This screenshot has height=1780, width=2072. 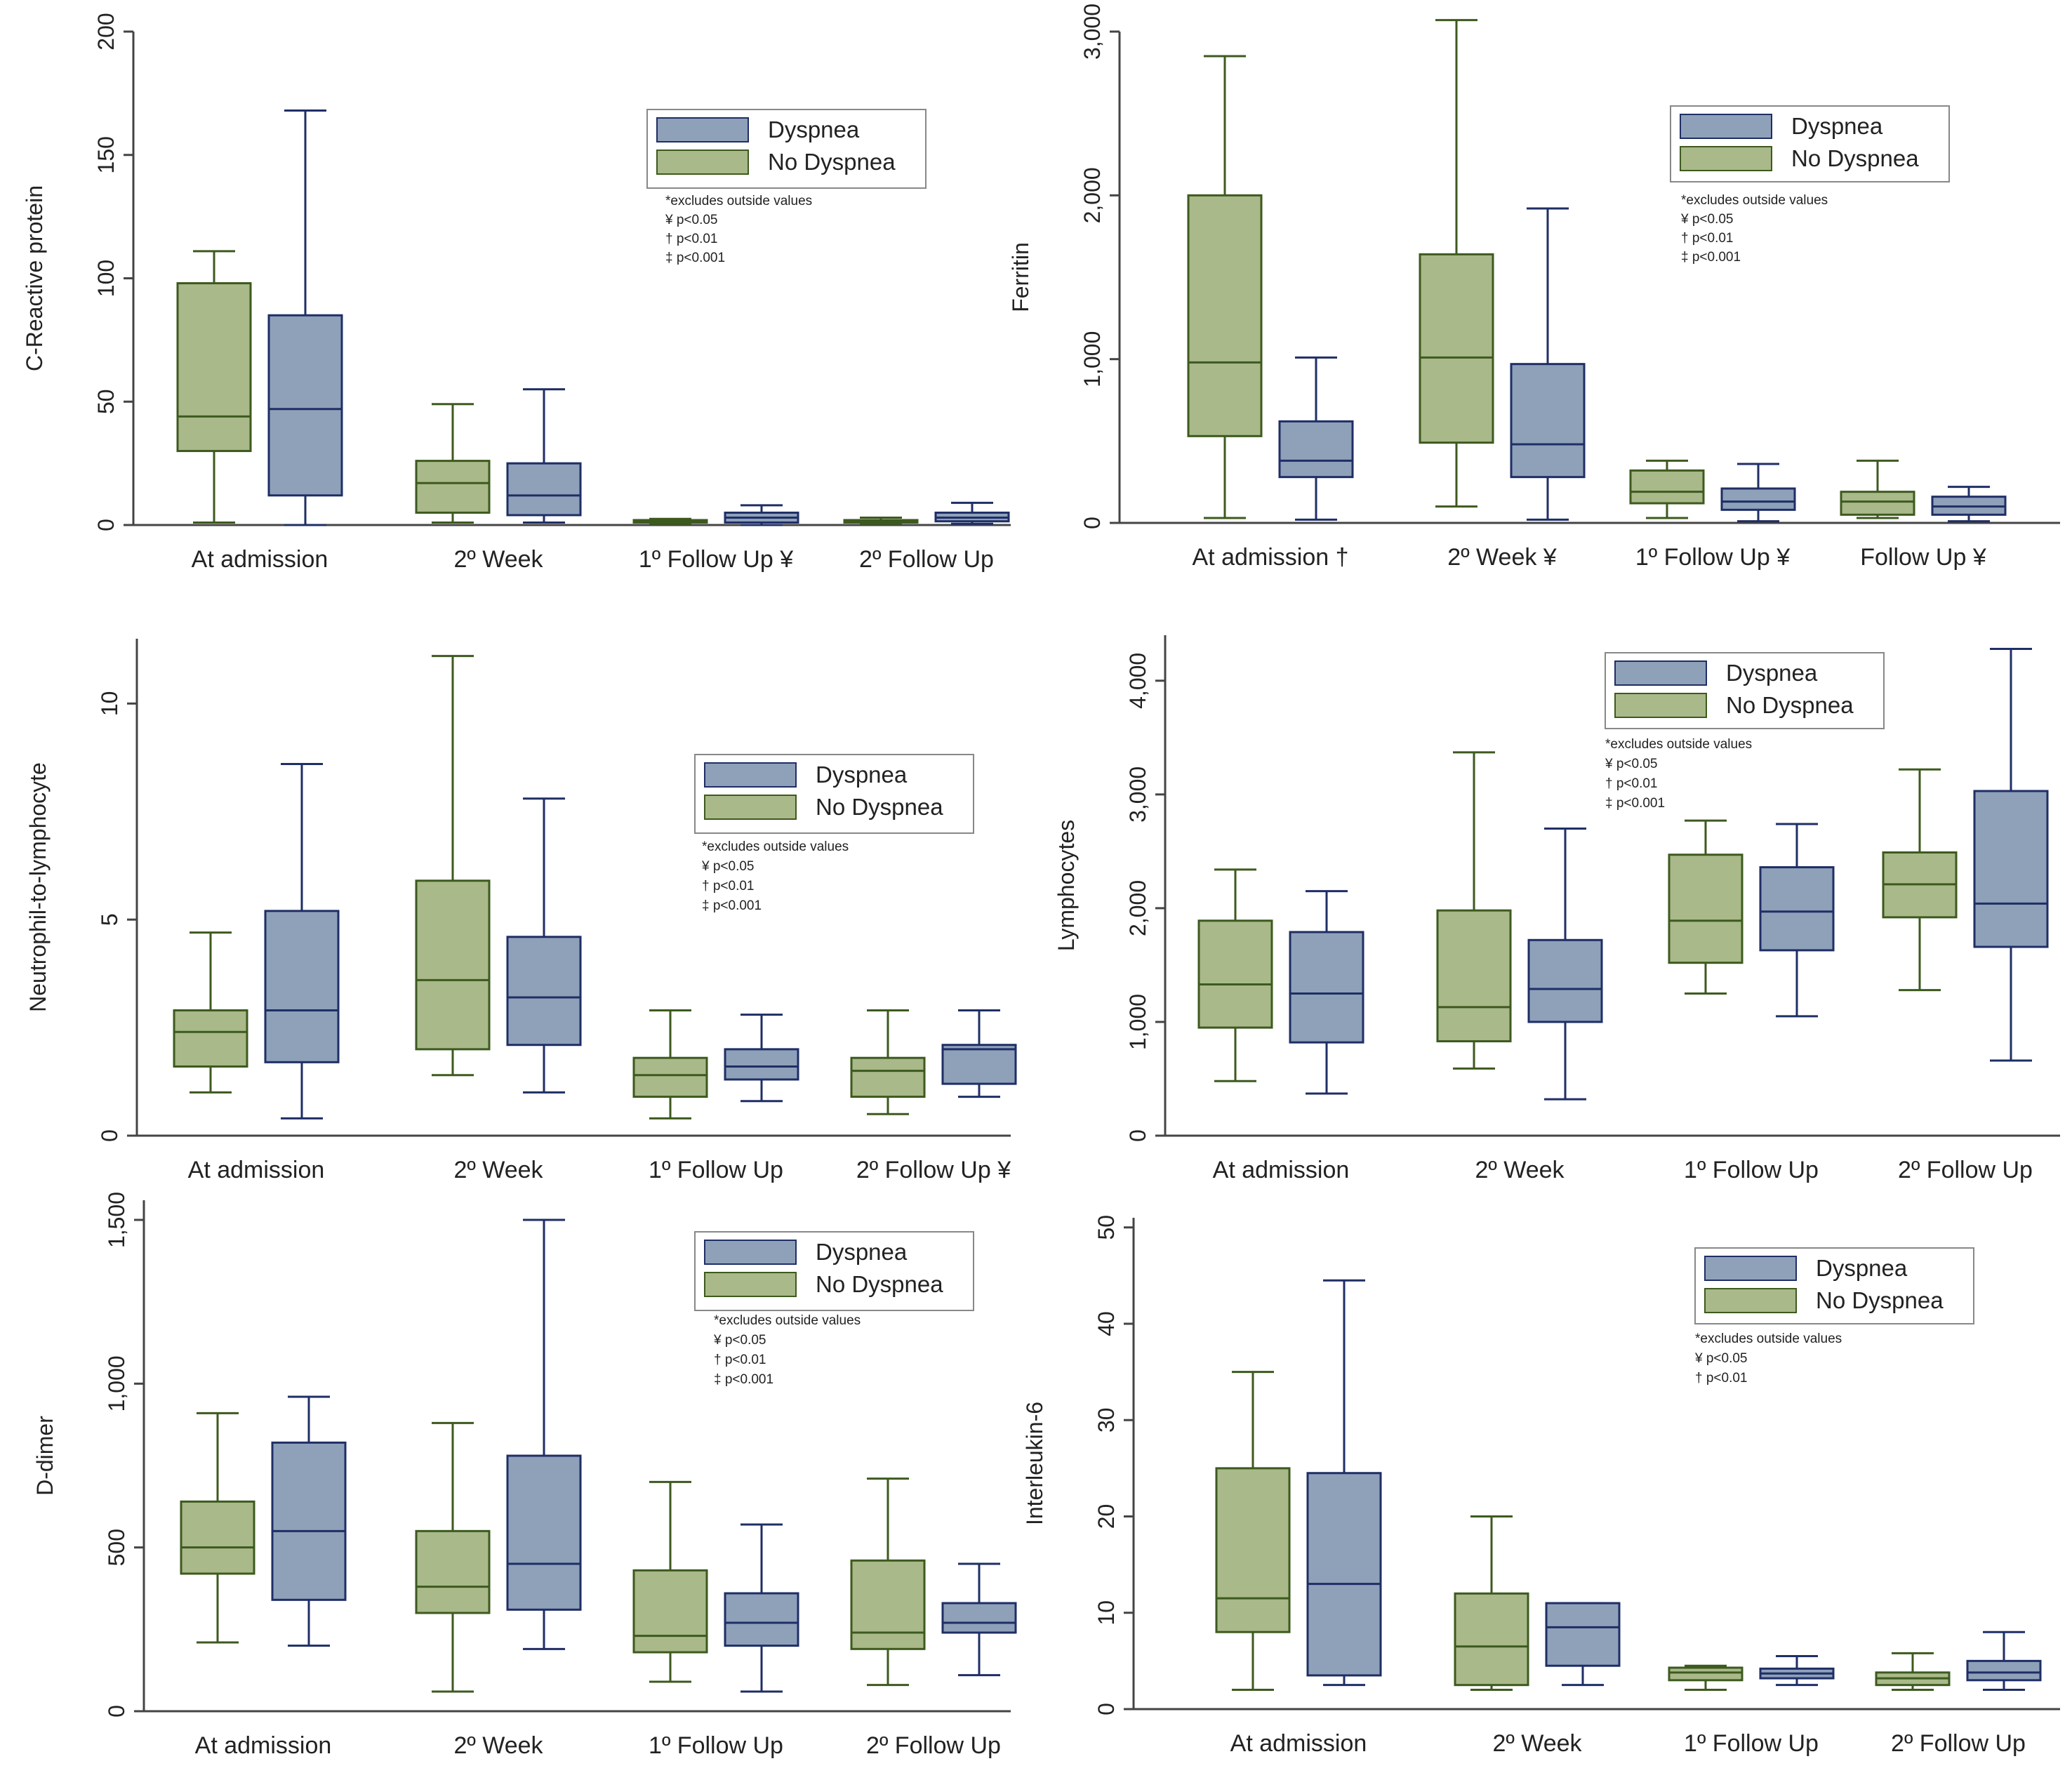 What do you see at coordinates (1106, 1613) in the screenshot?
I see `y-tick-label: 10` at bounding box center [1106, 1613].